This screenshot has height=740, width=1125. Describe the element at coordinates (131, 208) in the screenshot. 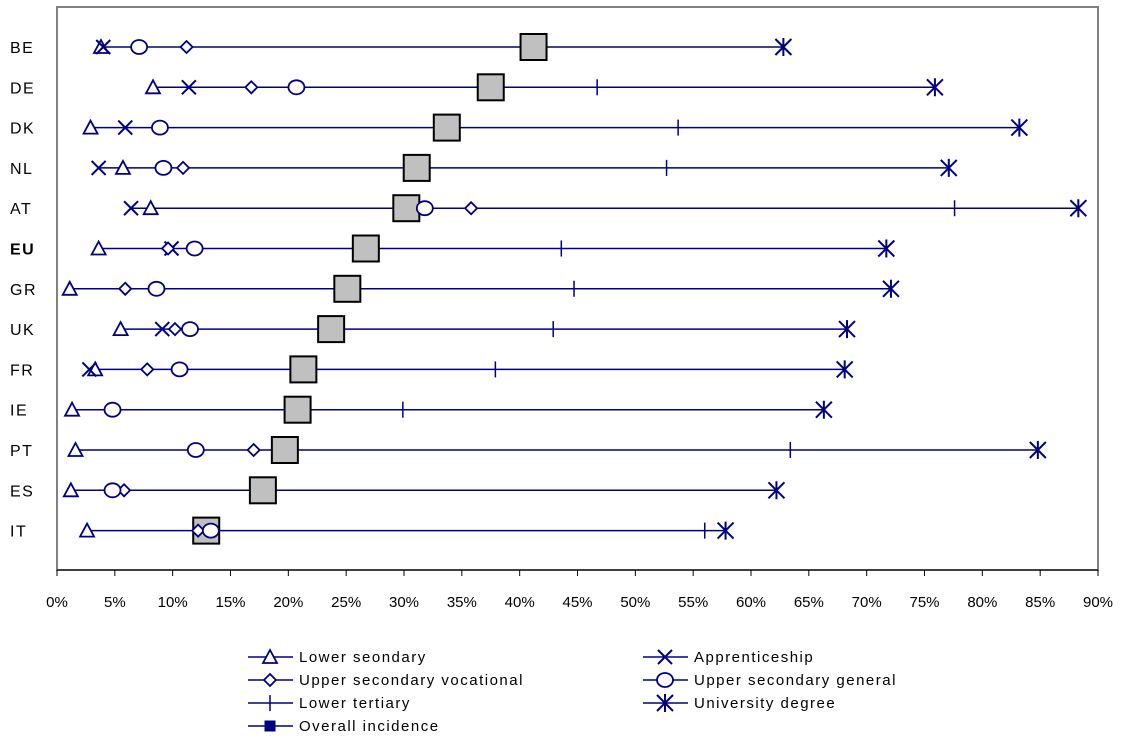

I see `marker-x-at` at that location.